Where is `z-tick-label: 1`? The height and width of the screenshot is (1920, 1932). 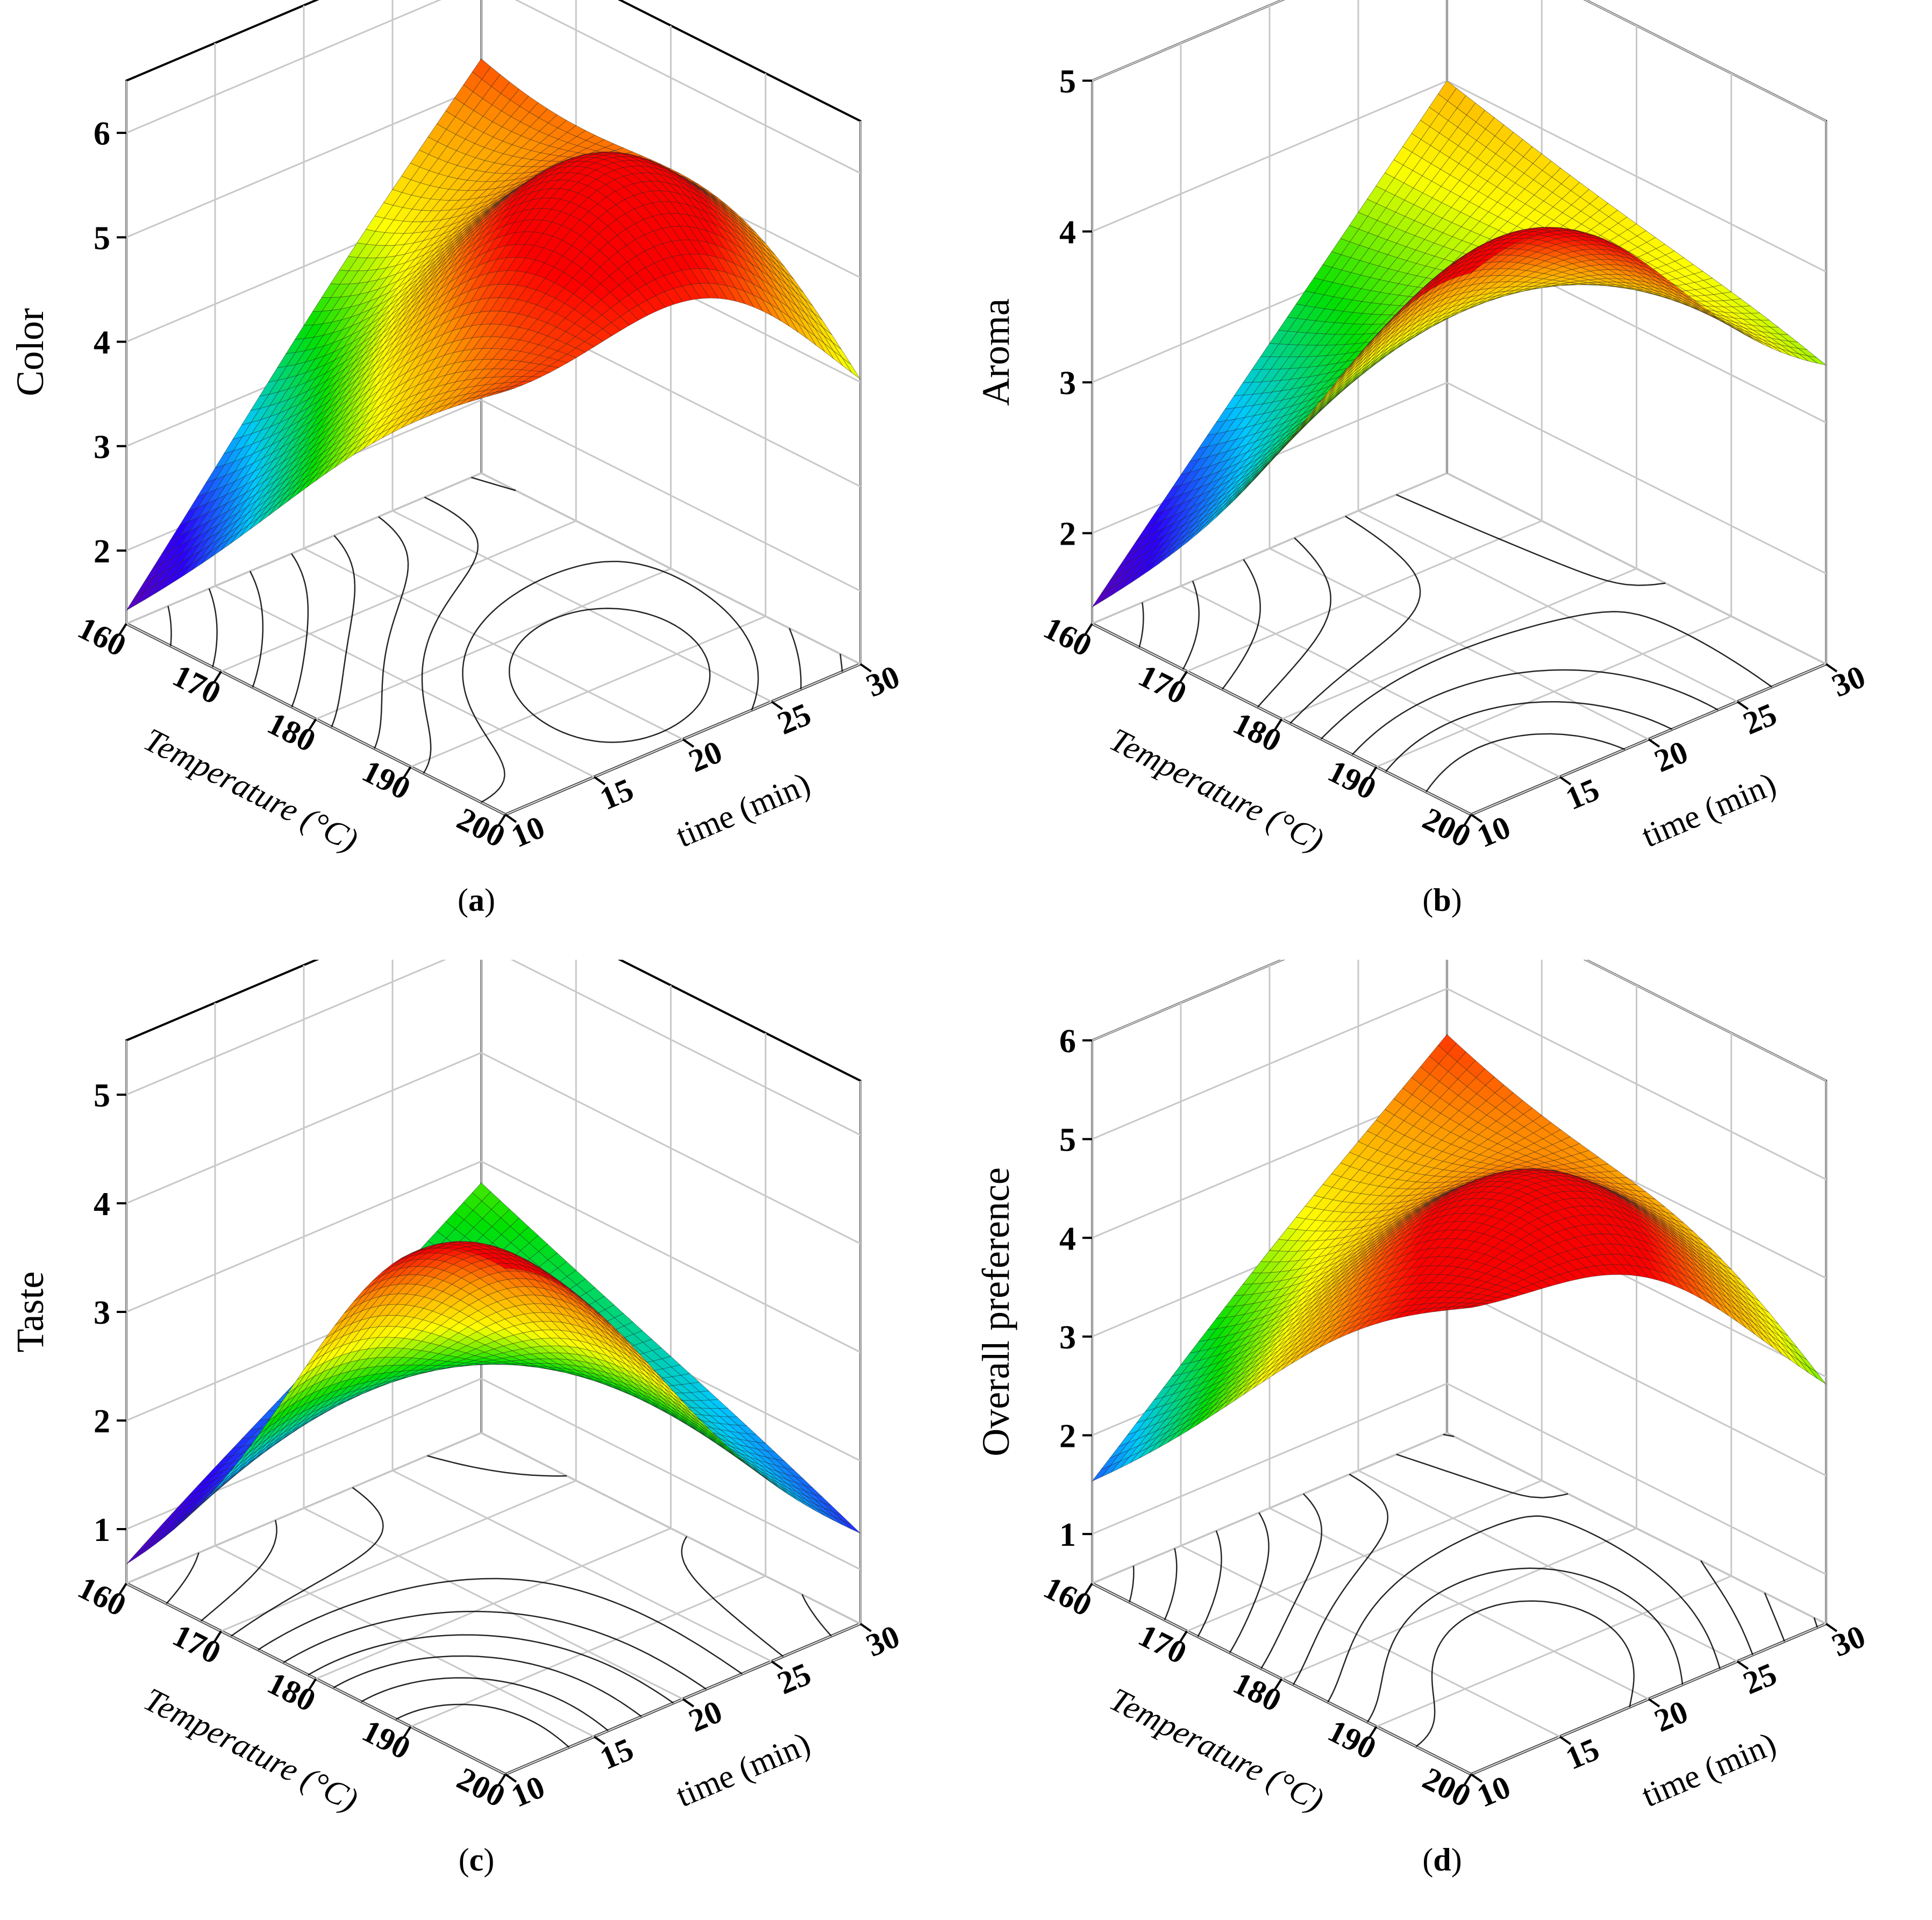 z-tick-label: 1 is located at coordinates (102, 1530).